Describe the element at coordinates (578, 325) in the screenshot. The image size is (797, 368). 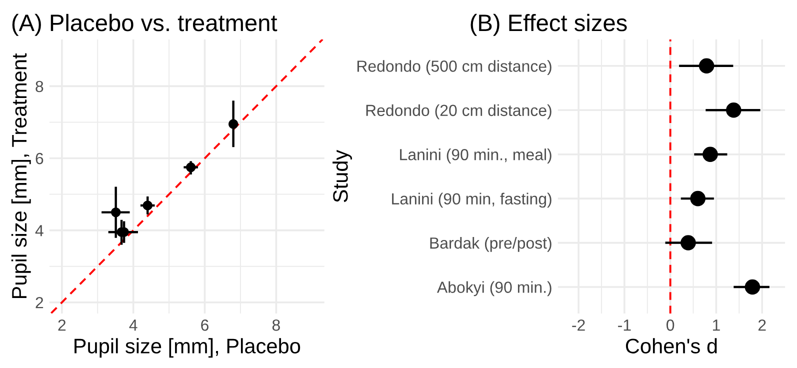
I see `x-tick-label: -2` at that location.